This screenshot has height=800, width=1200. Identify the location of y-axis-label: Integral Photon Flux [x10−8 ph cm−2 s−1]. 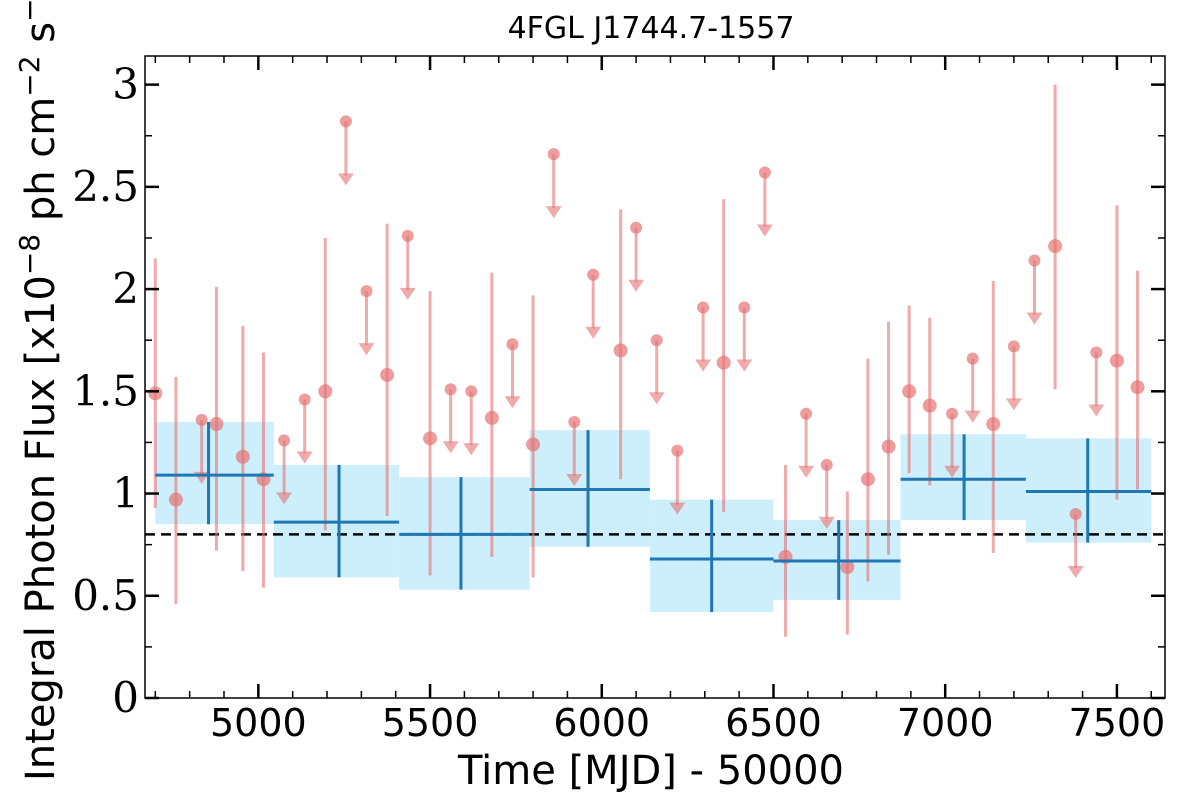
(38, 390).